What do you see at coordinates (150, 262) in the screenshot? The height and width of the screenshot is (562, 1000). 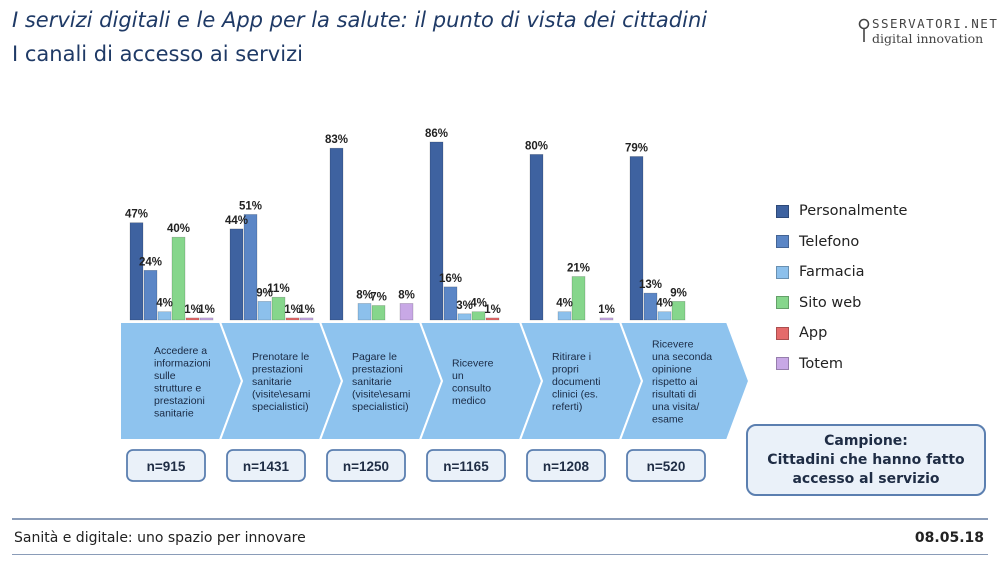 I see `data-label: 24%` at bounding box center [150, 262].